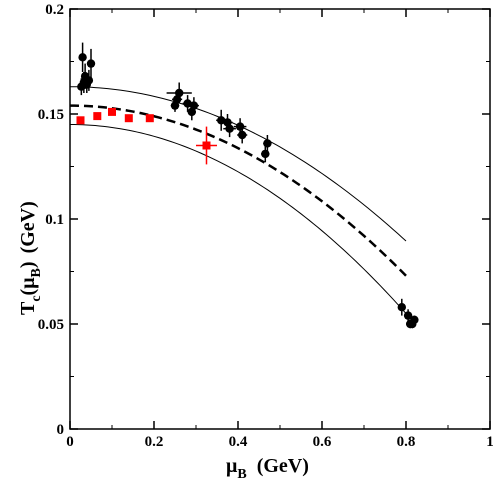 This screenshot has width=498, height=483. What do you see at coordinates (406, 442) in the screenshot?
I see `x-tick-label: 0.8` at bounding box center [406, 442].